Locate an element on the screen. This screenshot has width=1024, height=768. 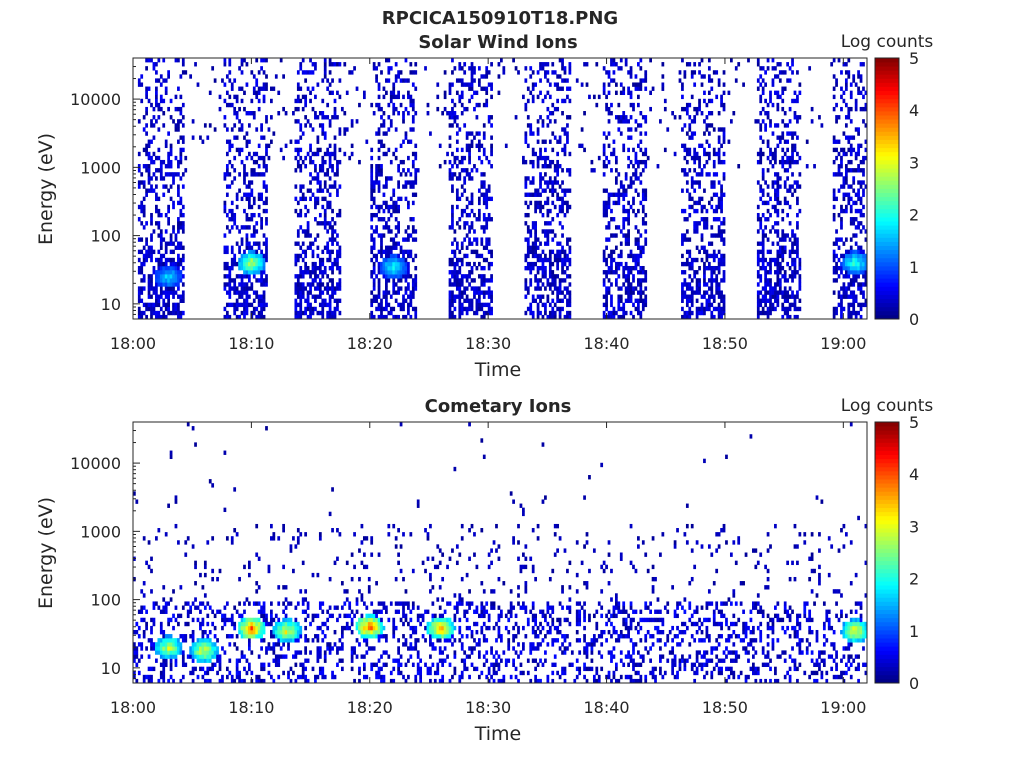
y-tick-label: 10000 is located at coordinates (95, 99).